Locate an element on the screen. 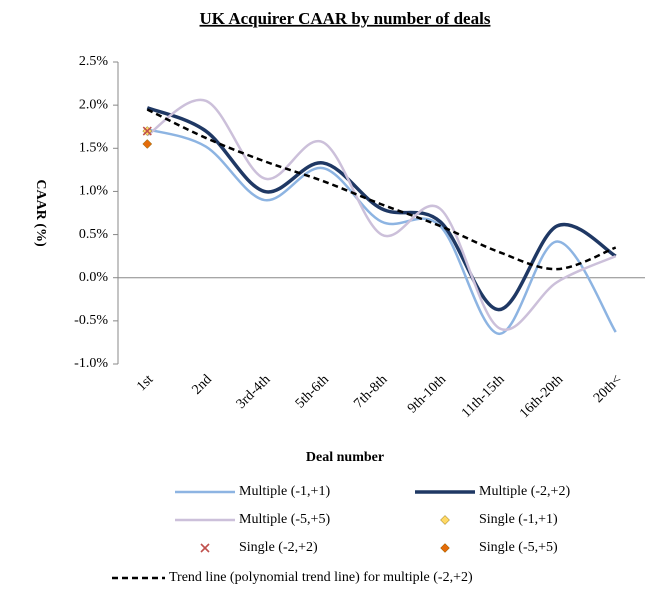 Image resolution: width=670 pixels, height=590 pixels. x-tick-label: 5th-6th is located at coordinates (312, 391).